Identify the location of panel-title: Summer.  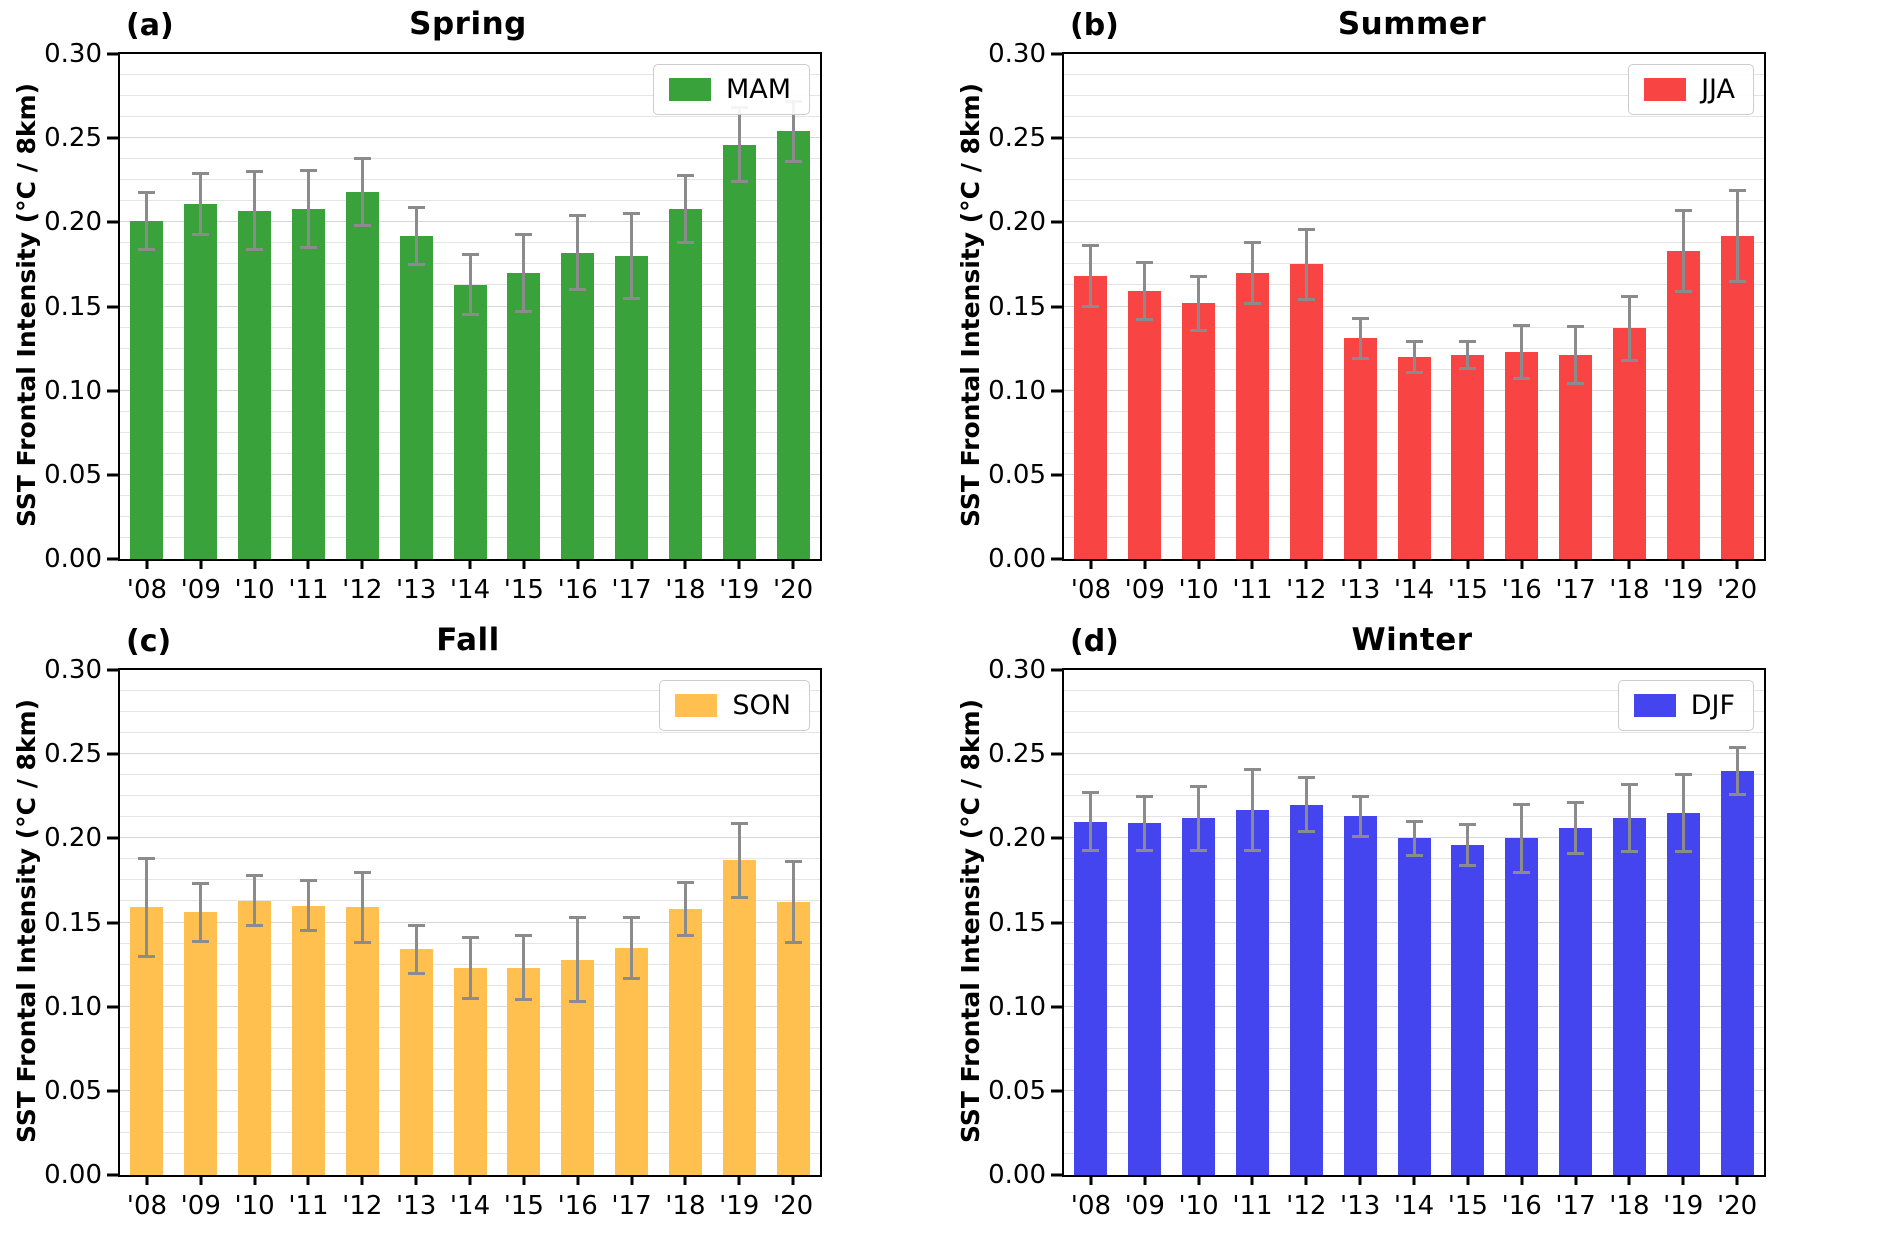
(1412, 24).